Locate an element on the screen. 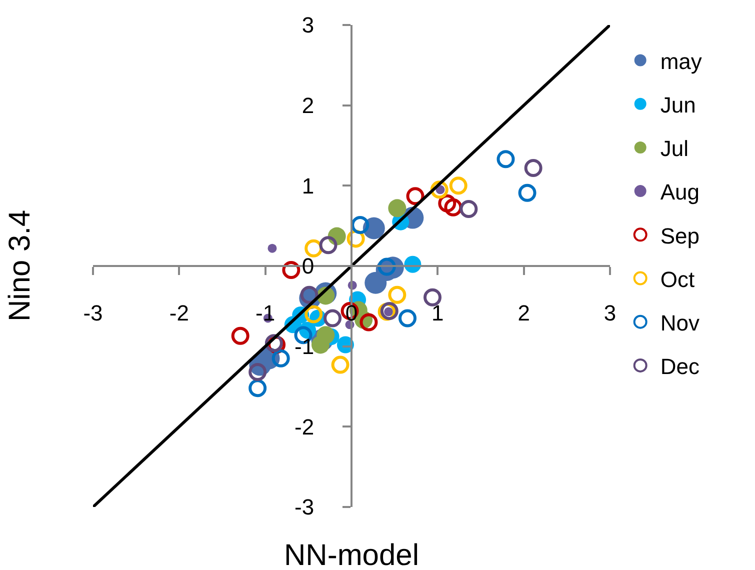 The image size is (755, 570). y-tick-label: 1 is located at coordinates (308, 185).